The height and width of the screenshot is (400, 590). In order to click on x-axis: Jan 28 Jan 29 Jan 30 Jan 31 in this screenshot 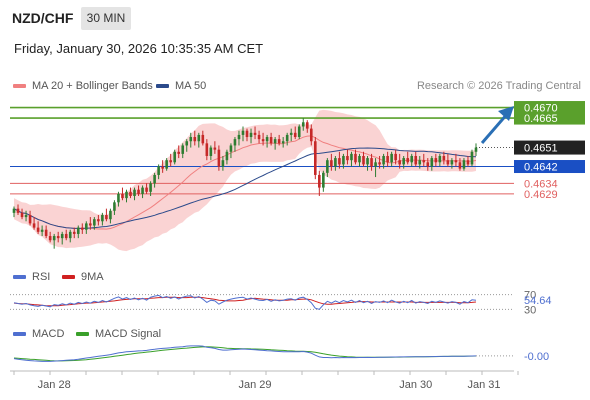, I will do `click(264, 380)`.